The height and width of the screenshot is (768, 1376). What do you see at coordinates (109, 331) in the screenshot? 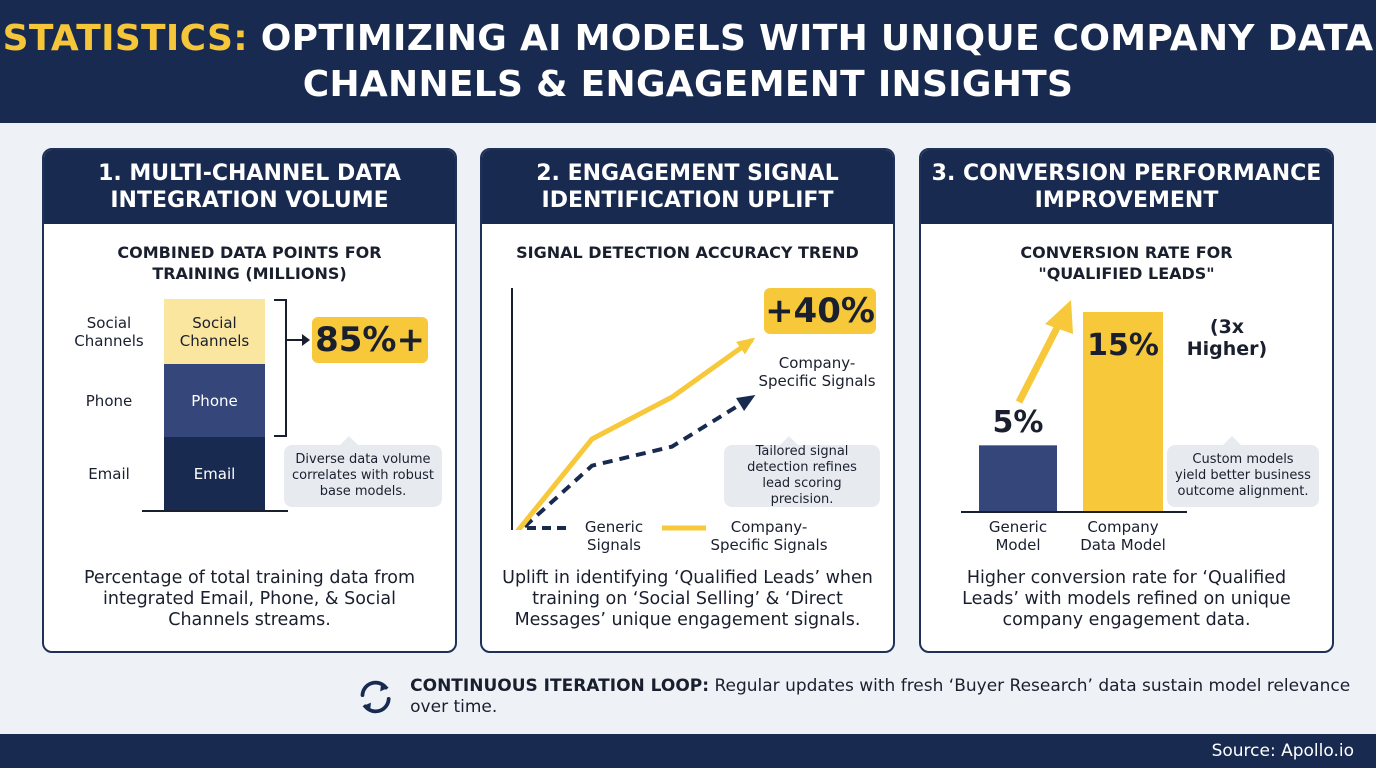
I see `stack-category-label: Social Channels` at bounding box center [109, 331].